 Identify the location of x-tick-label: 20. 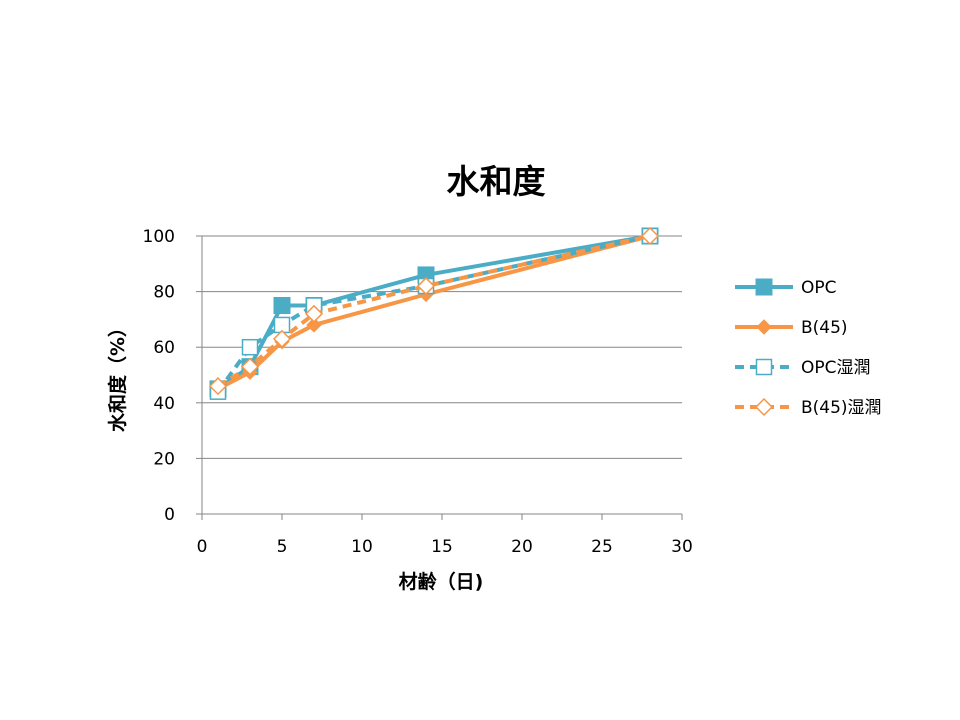
(522, 547).